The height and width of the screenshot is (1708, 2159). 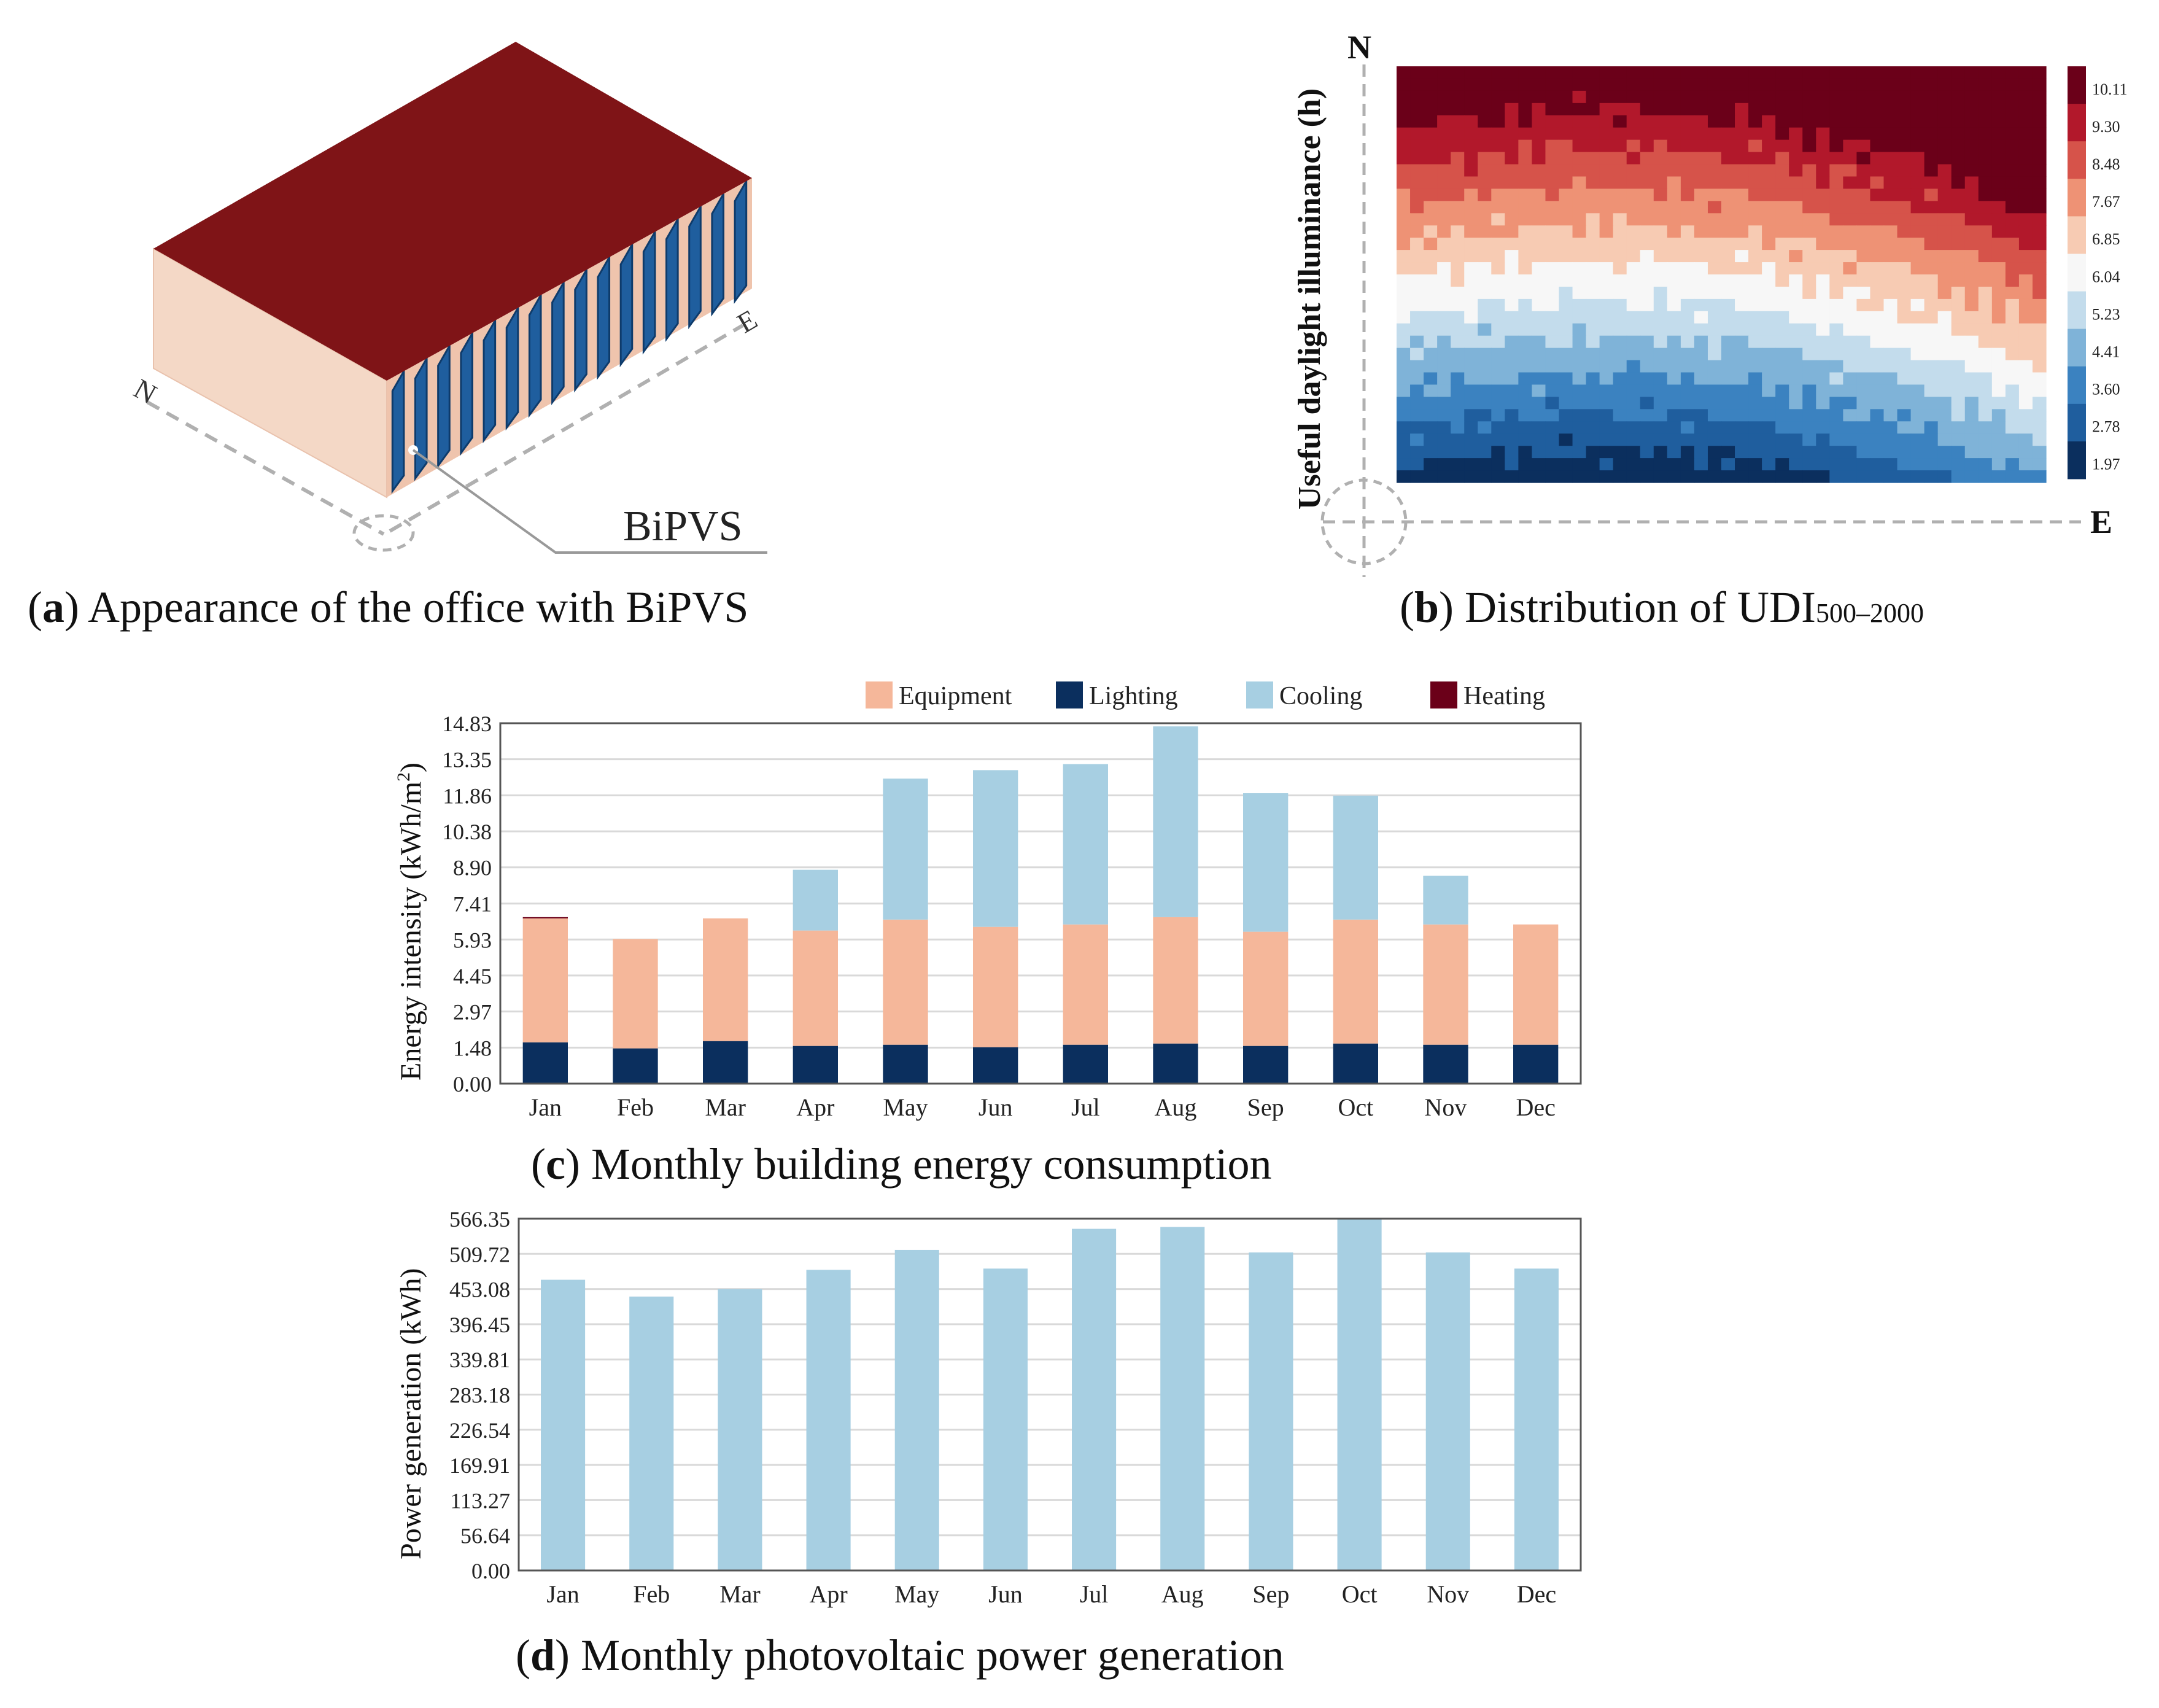 What do you see at coordinates (473, 1084) in the screenshot?
I see `y-tick-label: 0.00` at bounding box center [473, 1084].